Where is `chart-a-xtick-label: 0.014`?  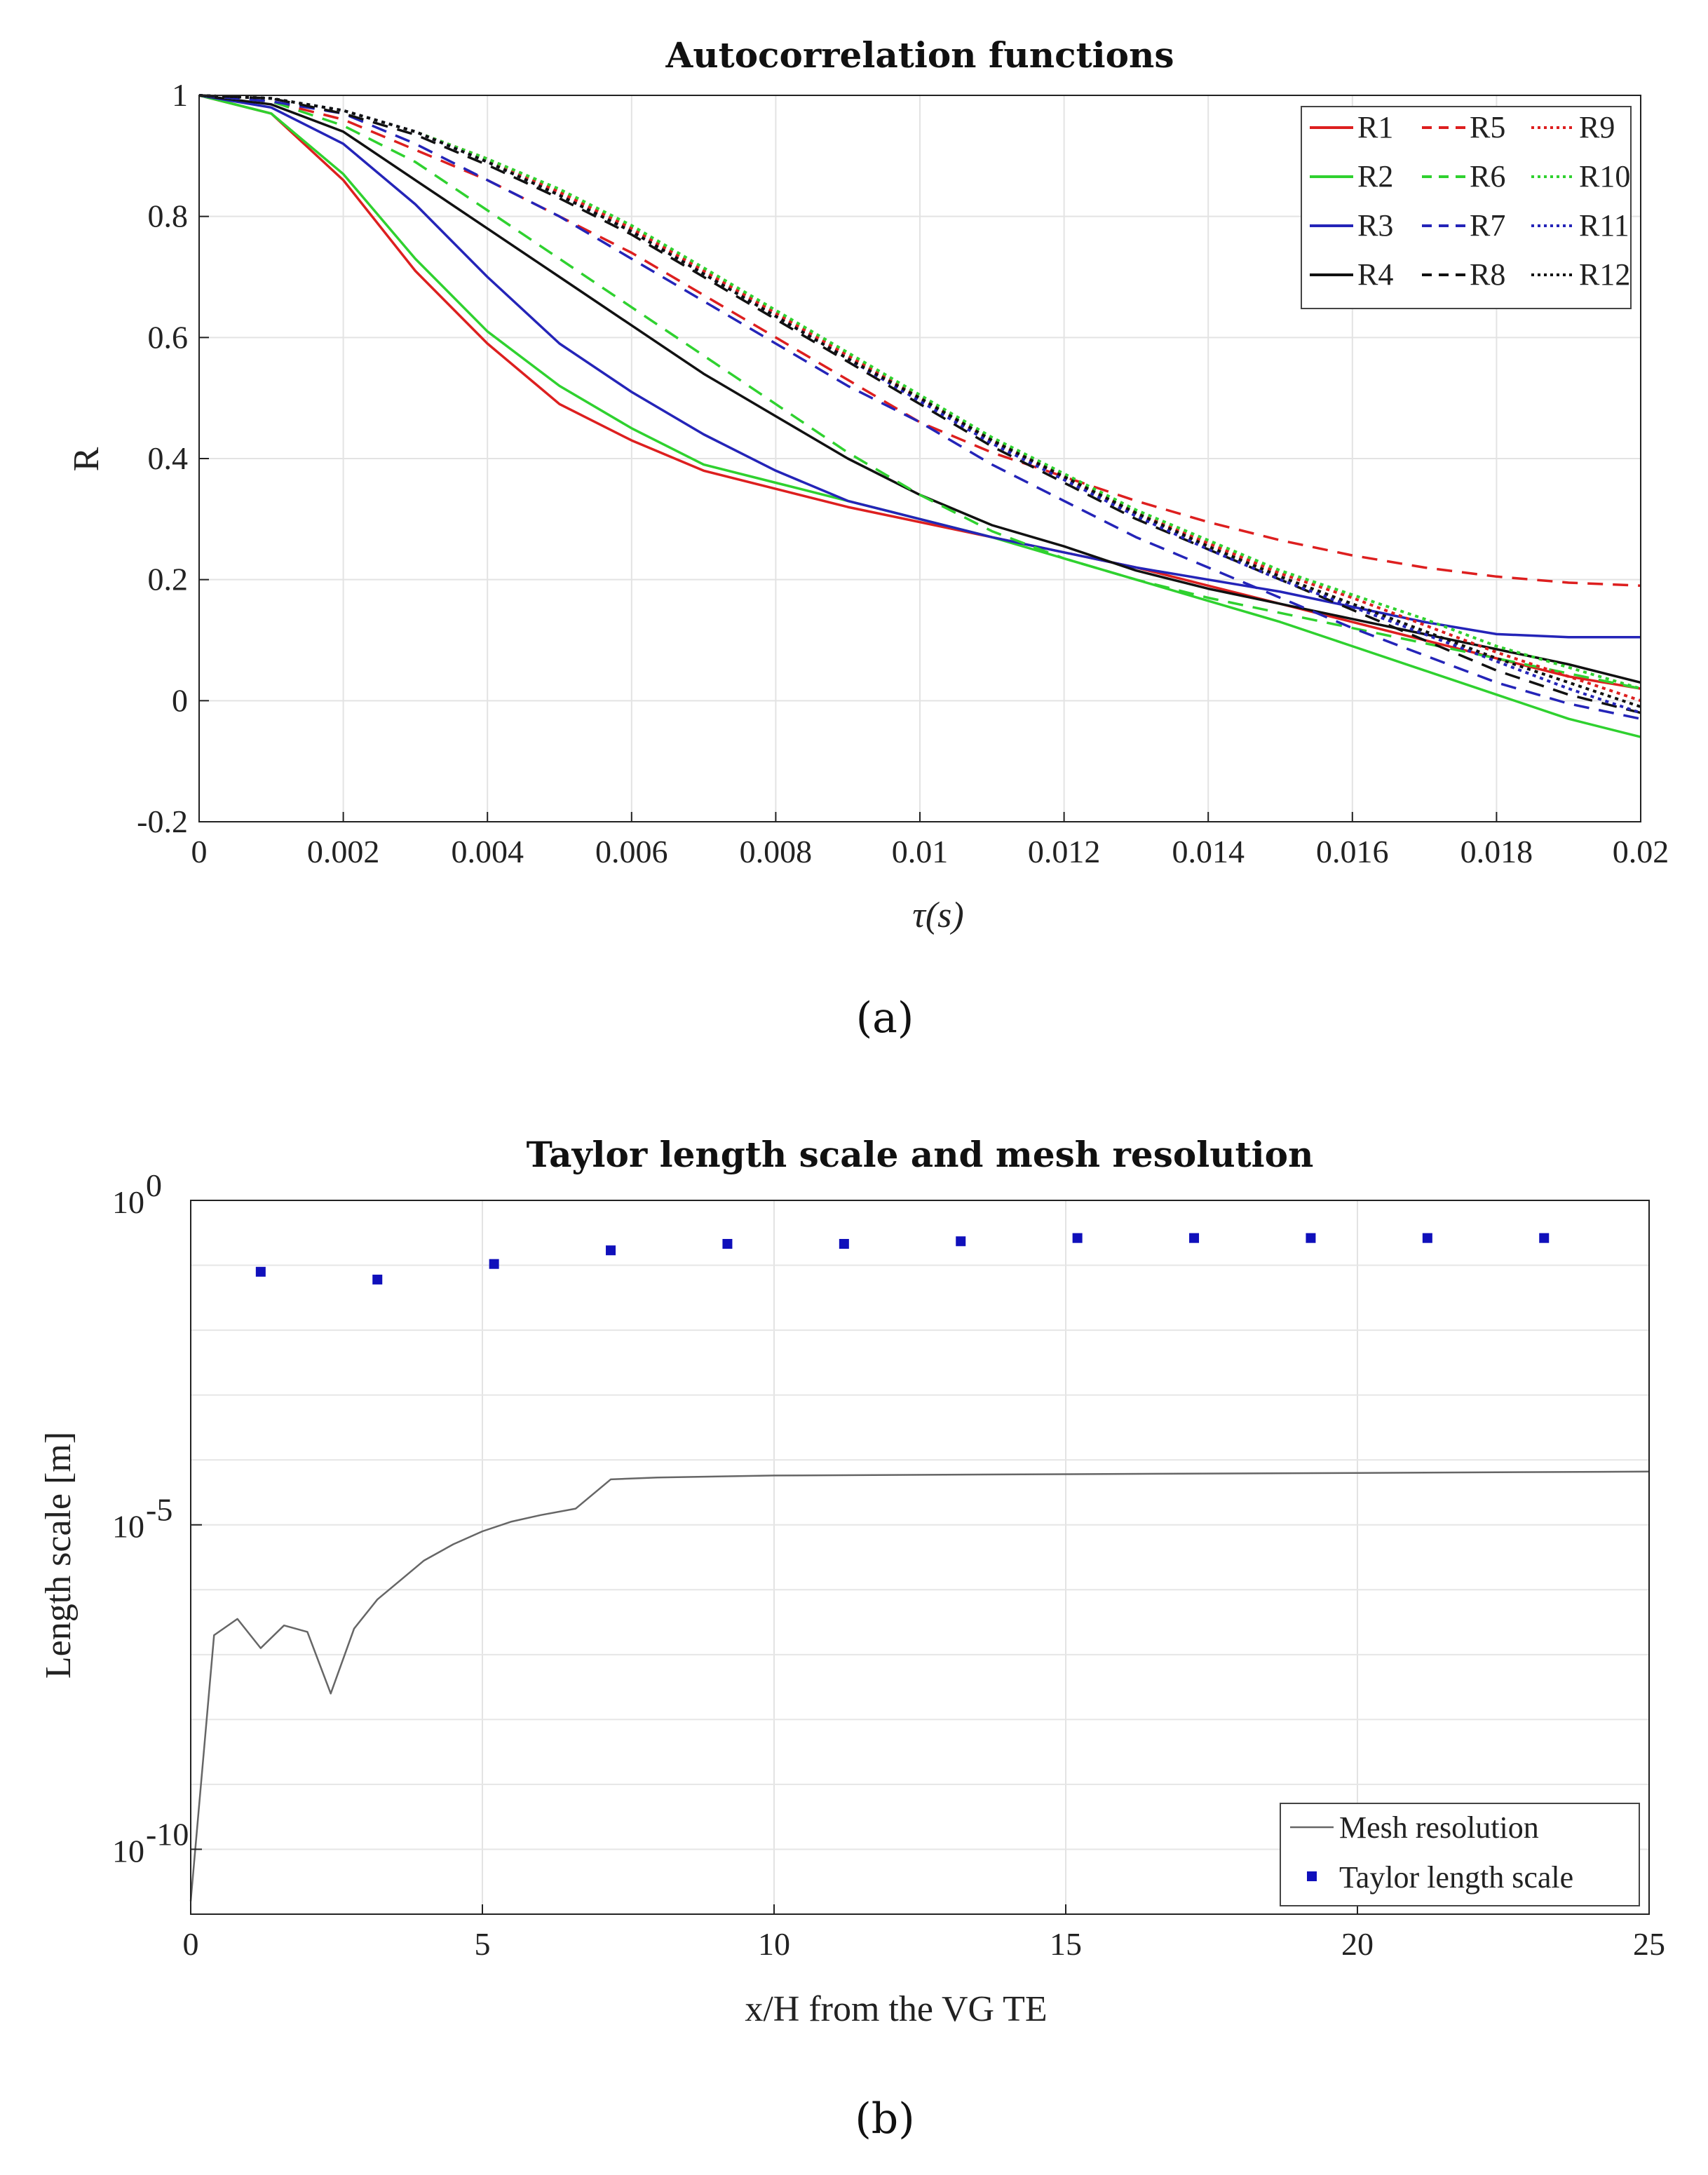
chart-a-xtick-label: 0.014 is located at coordinates (1208, 851).